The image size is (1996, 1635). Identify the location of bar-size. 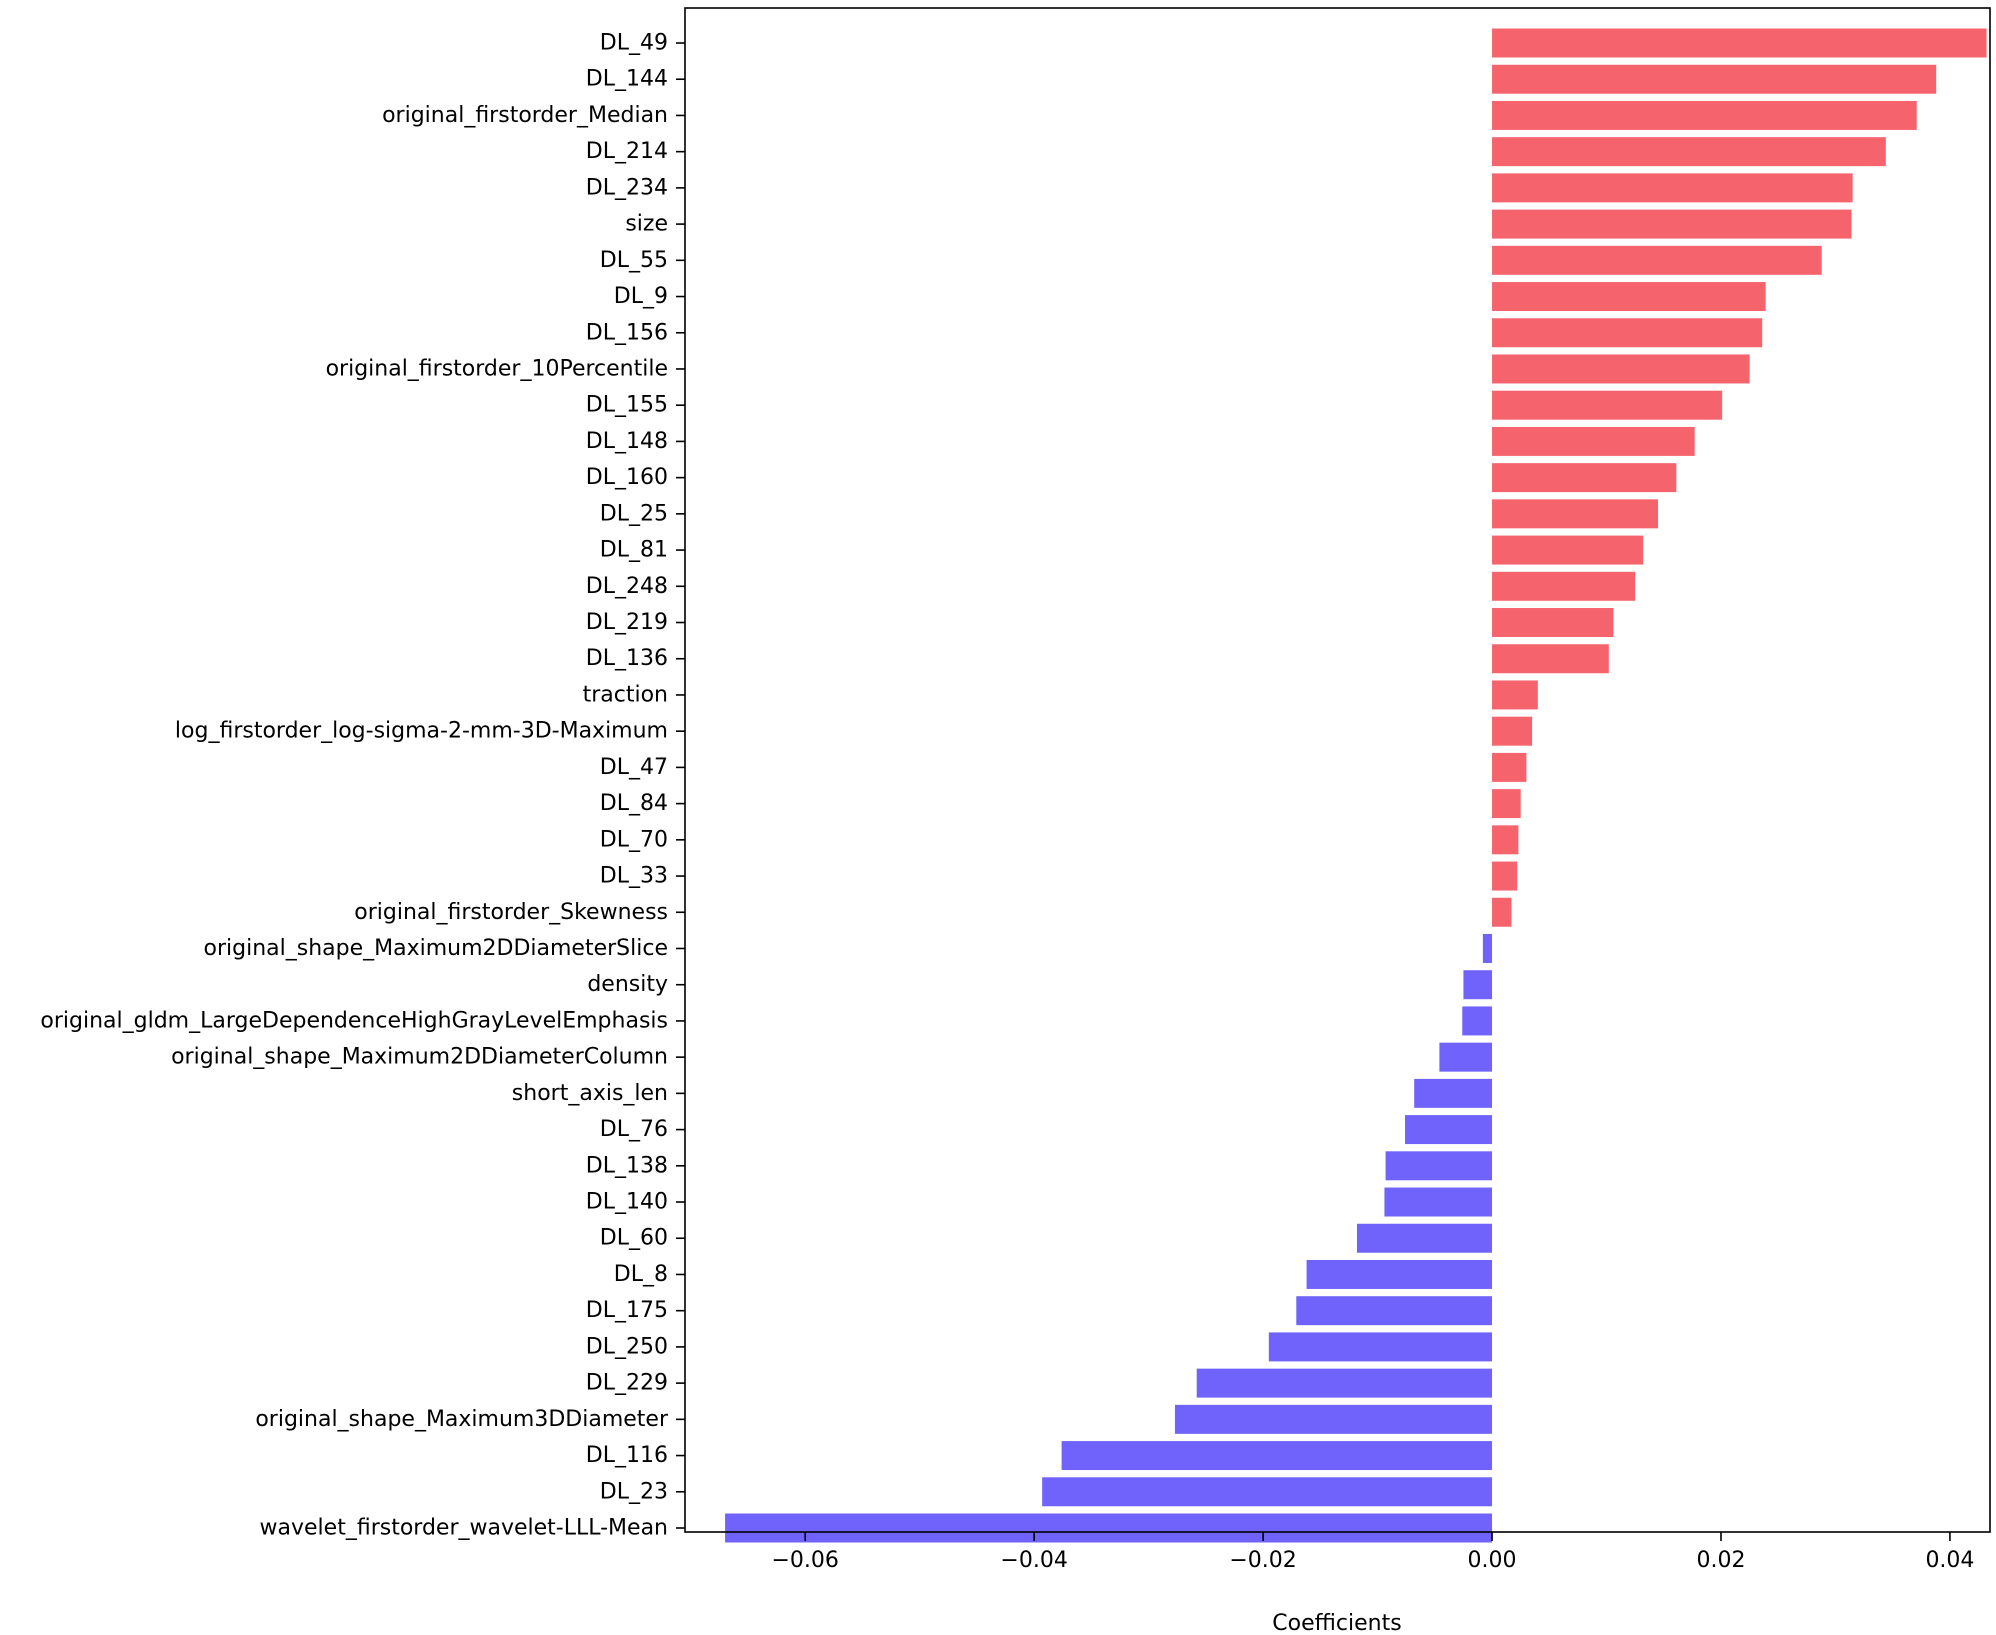
(1672, 224).